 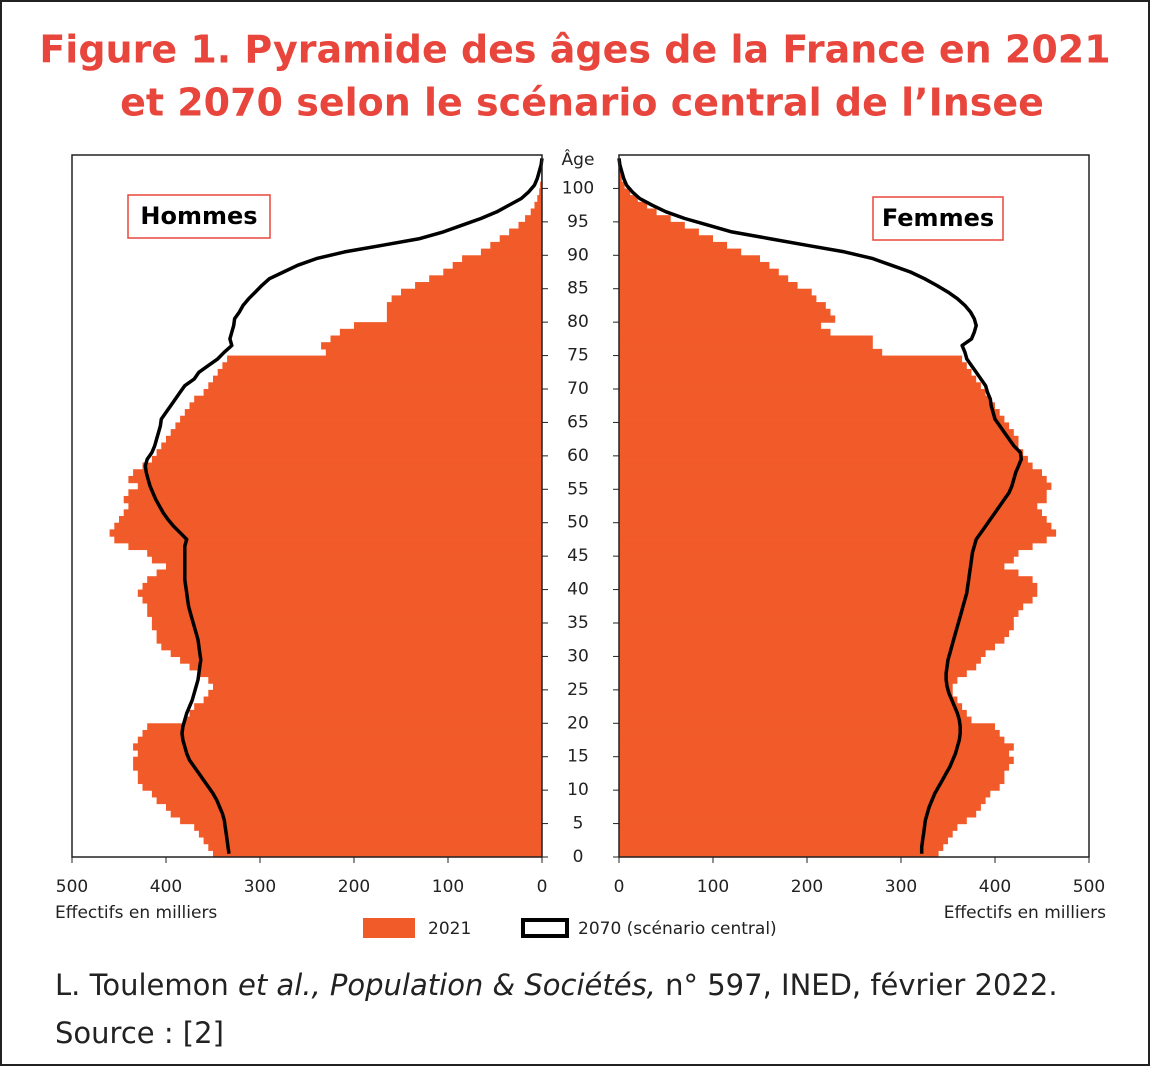 I want to click on y-tick-label: 0, so click(x=578, y=857).